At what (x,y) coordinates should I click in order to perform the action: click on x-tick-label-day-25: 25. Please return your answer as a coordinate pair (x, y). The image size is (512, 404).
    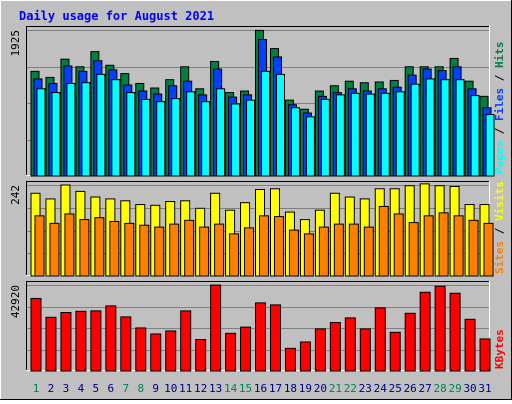
    Looking at the image, I should click on (395, 388).